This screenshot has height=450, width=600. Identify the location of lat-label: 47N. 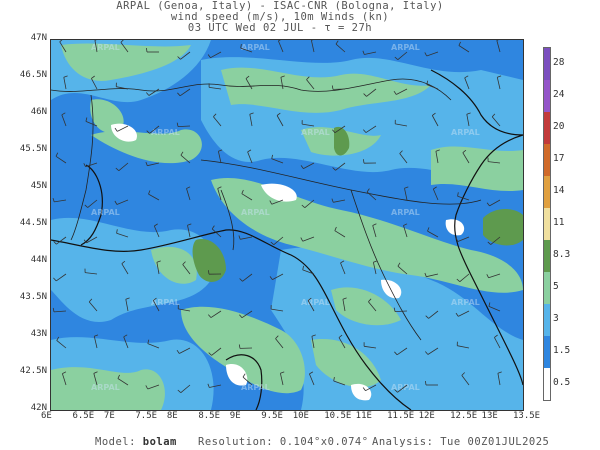
(38, 38).